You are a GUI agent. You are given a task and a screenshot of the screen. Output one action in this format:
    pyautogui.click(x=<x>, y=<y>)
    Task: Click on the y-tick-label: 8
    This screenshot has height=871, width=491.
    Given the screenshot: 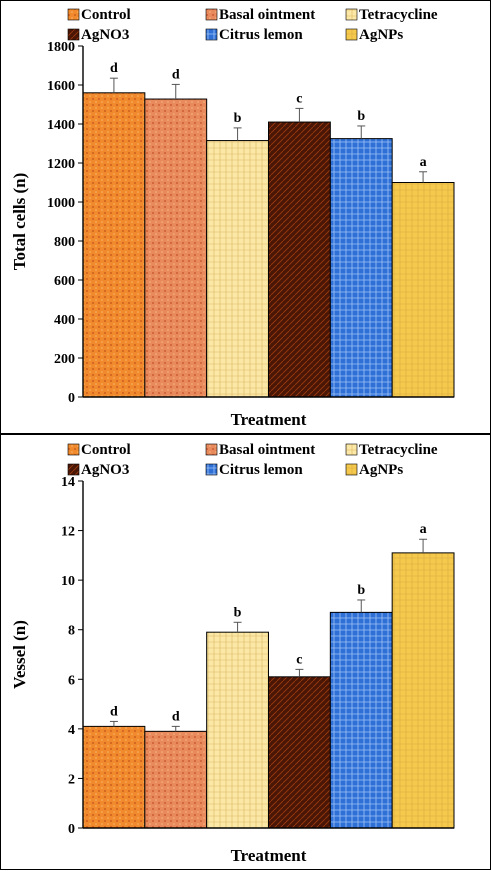 What is the action you would take?
    pyautogui.click(x=71, y=631)
    